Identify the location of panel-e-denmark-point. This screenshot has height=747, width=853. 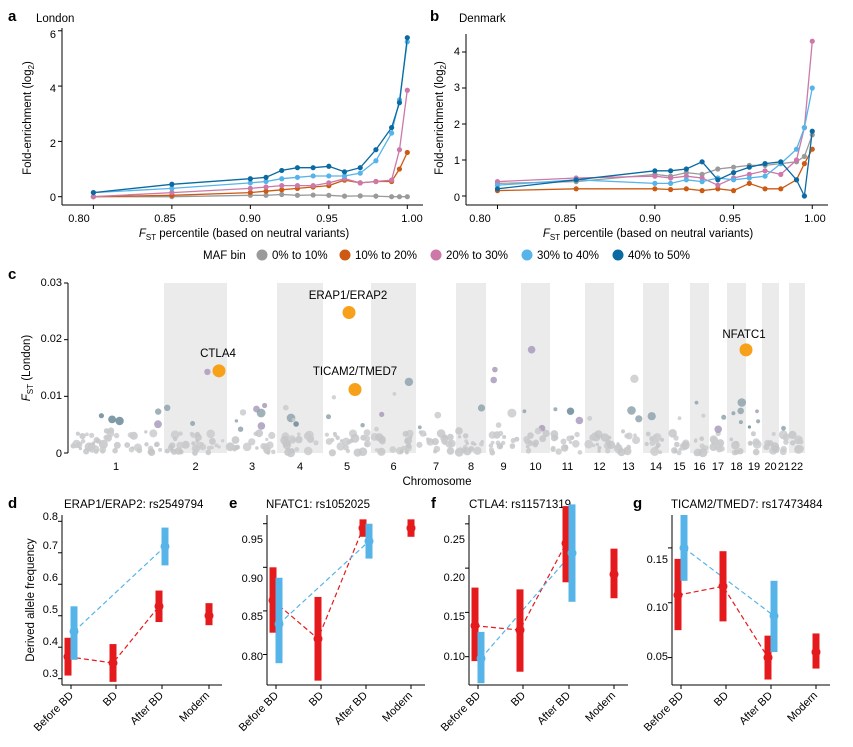
(369, 541).